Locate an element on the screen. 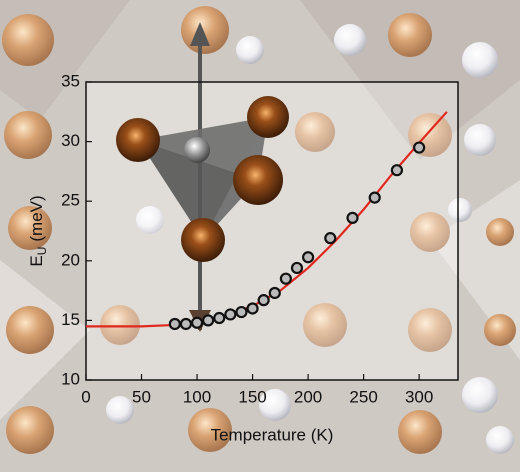 The width and height of the screenshot is (520, 472). y-tick-label: 35 is located at coordinates (70, 80).